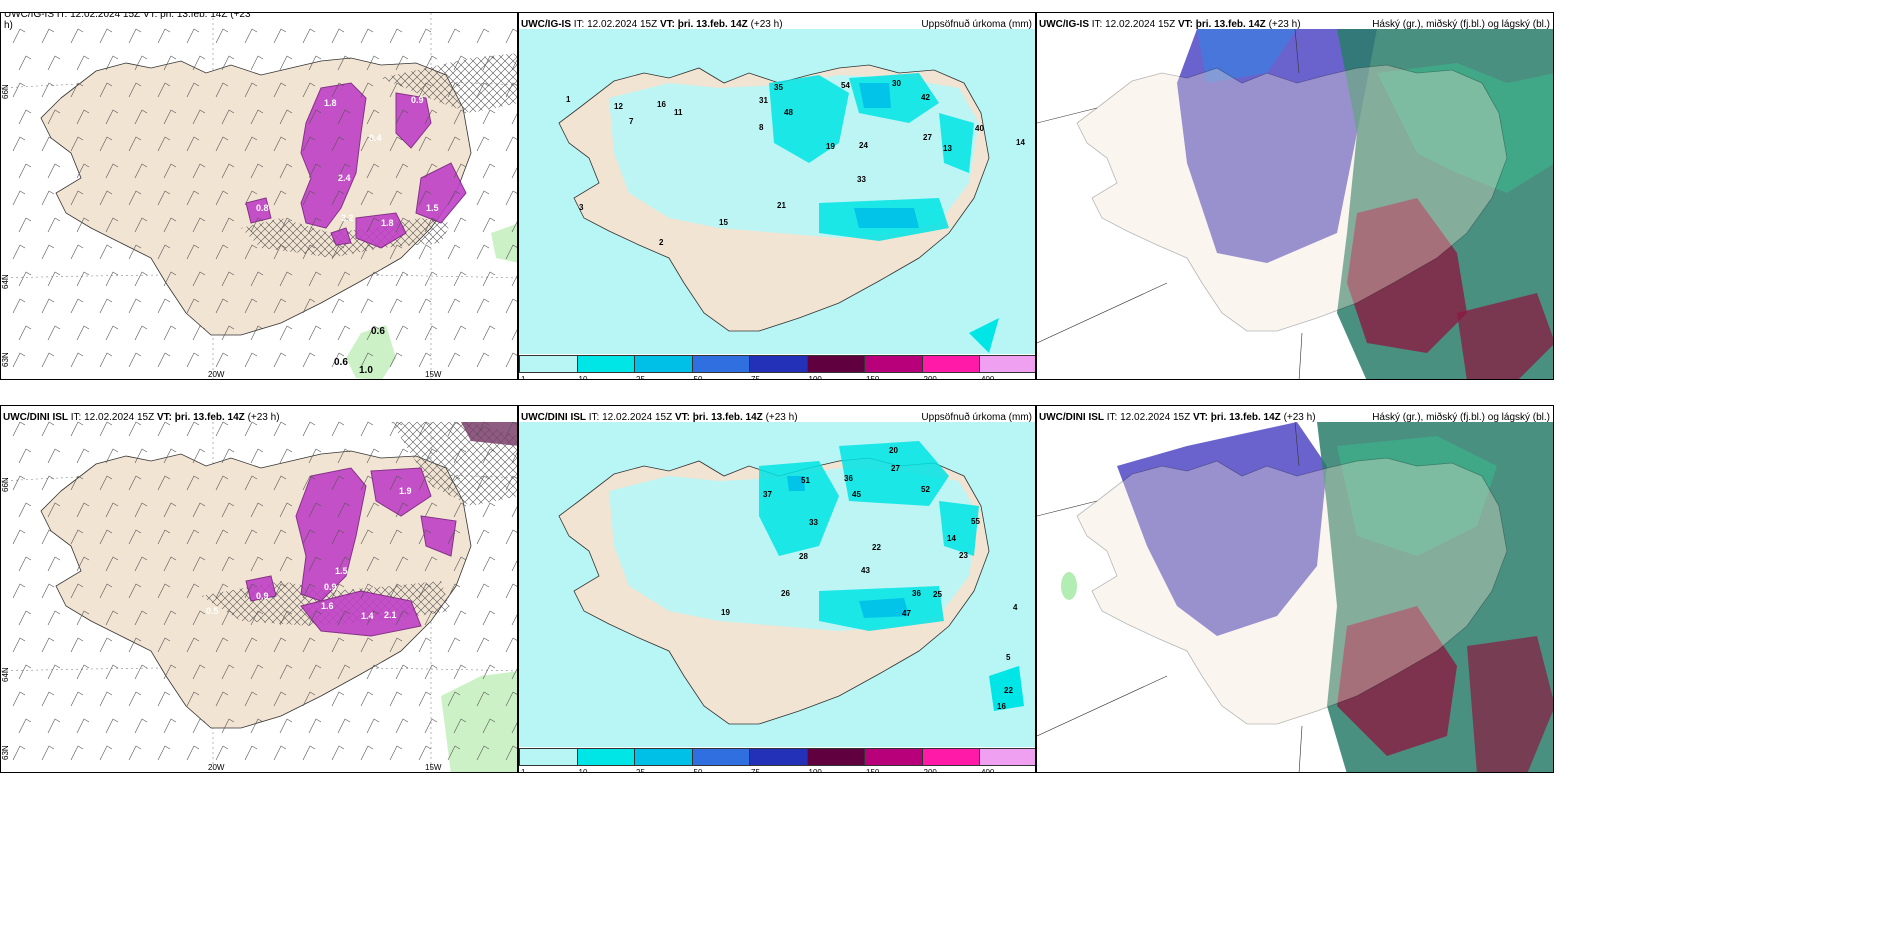 Image resolution: width=1900 pixels, height=950 pixels. What do you see at coordinates (678, 112) in the screenshot?
I see `precip-value: 11` at bounding box center [678, 112].